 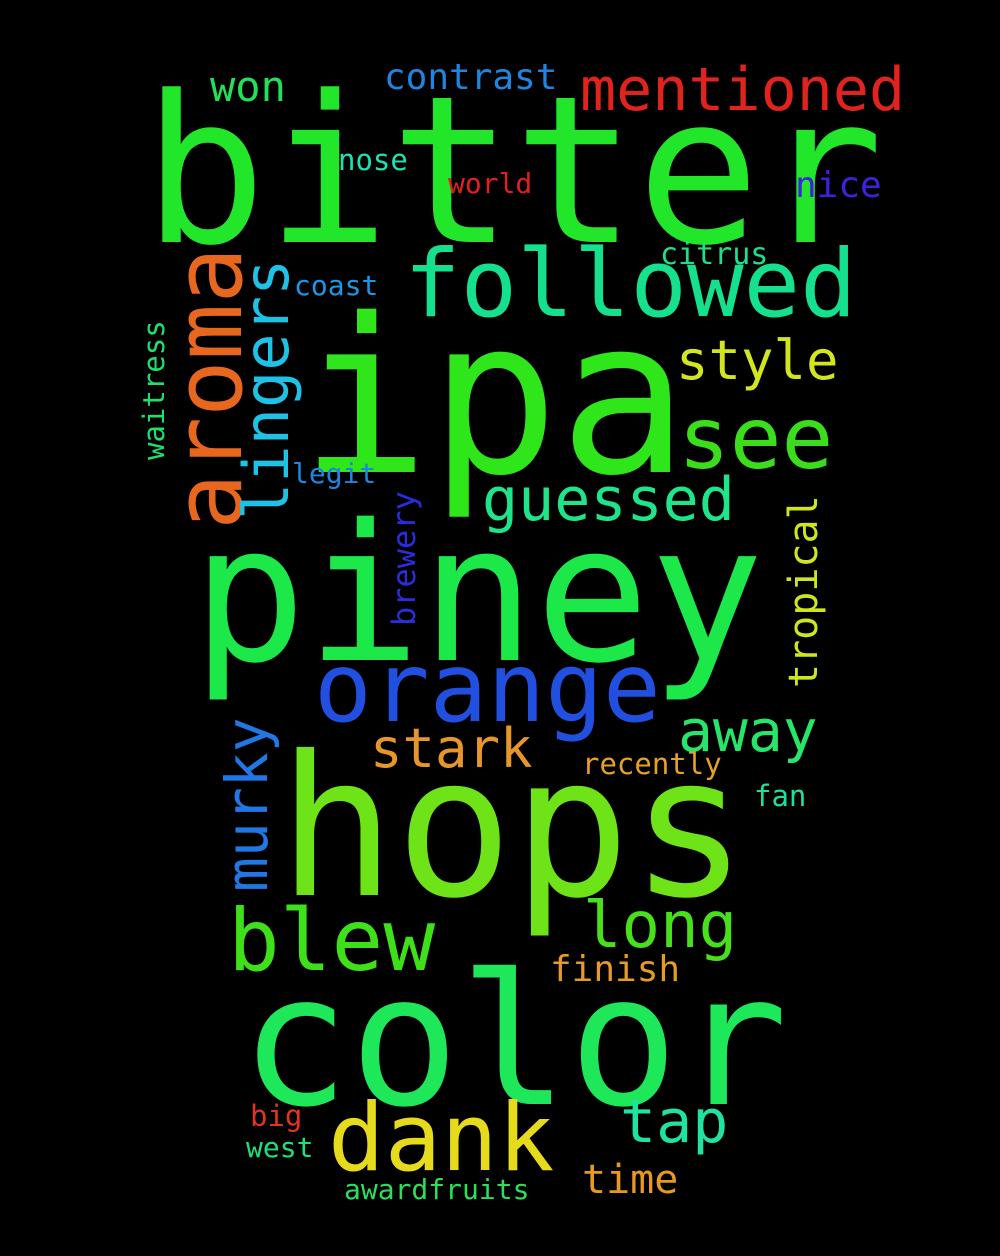 I want to click on word-world: world, so click(x=490, y=183).